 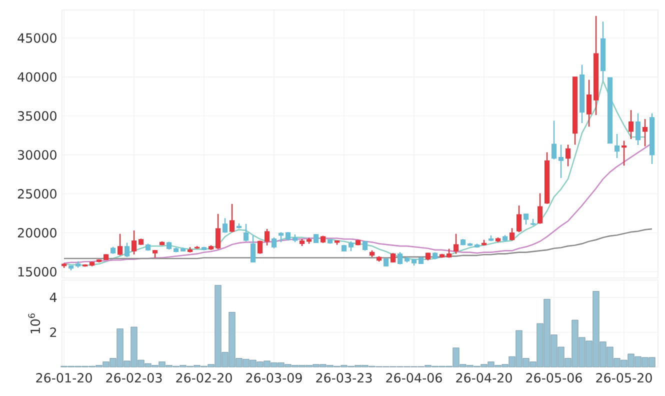 What do you see at coordinates (204, 378) in the screenshot?
I see `x-tick-label: 26-02-20` at bounding box center [204, 378].